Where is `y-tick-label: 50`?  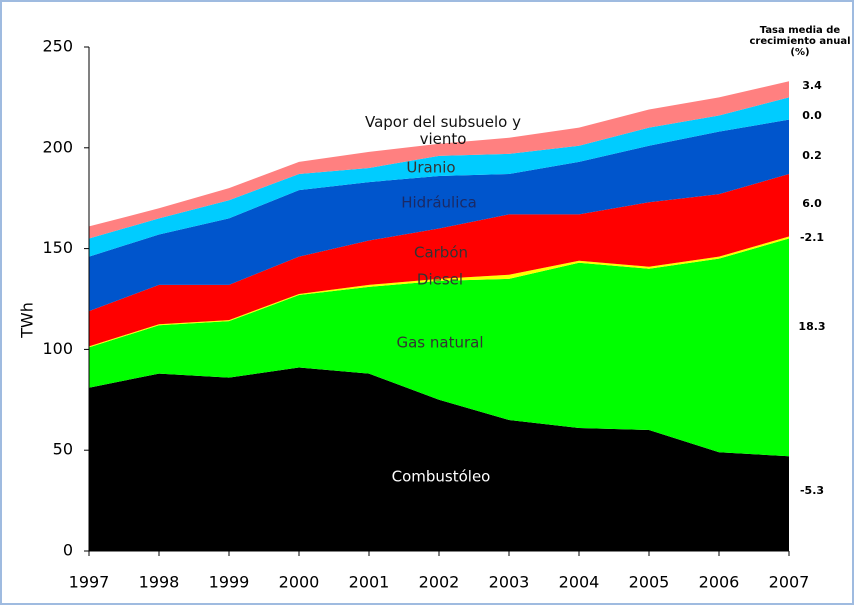
y-tick-label: 50 is located at coordinates (63, 449).